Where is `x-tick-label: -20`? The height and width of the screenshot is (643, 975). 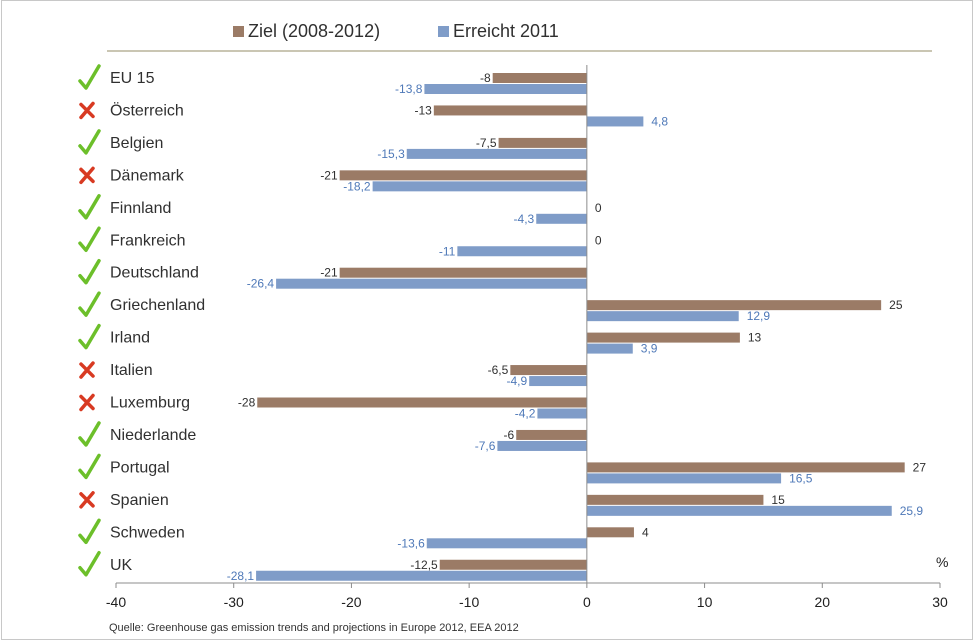 x-tick-label: -20 is located at coordinates (351, 602).